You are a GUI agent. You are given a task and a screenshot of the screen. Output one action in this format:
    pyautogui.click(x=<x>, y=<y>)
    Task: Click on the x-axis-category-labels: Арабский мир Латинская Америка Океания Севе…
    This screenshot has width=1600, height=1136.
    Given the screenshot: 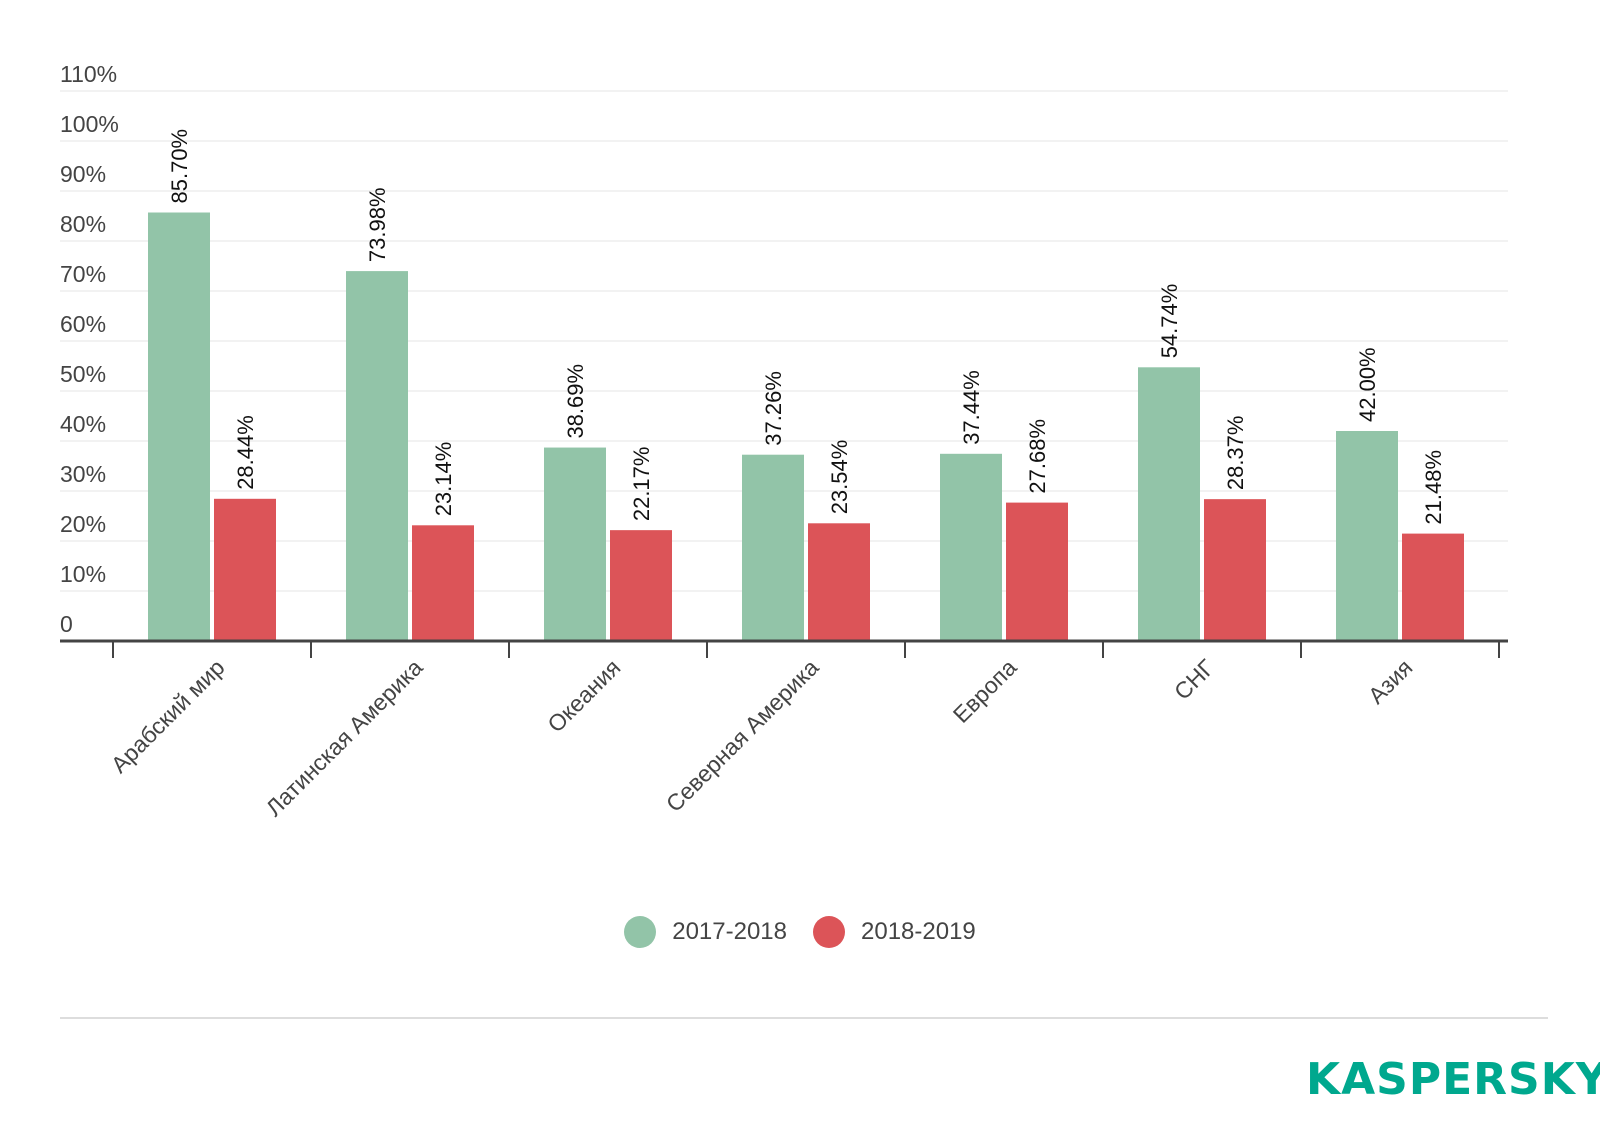 What is the action you would take?
    pyautogui.click(x=762, y=737)
    